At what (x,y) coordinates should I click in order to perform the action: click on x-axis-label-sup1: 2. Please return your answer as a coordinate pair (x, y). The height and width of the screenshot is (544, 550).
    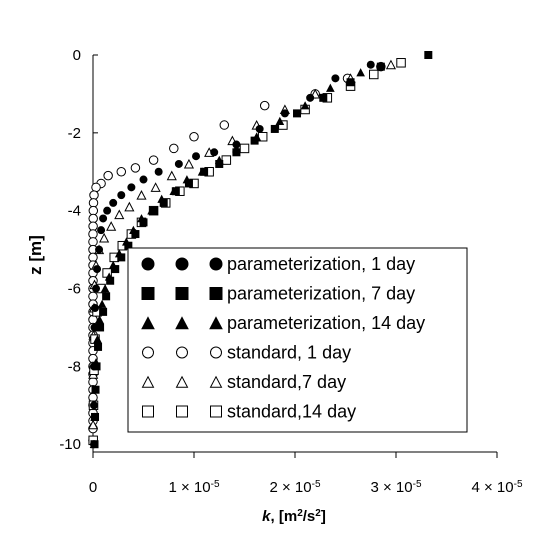
    Looking at the image, I should click on (300, 513).